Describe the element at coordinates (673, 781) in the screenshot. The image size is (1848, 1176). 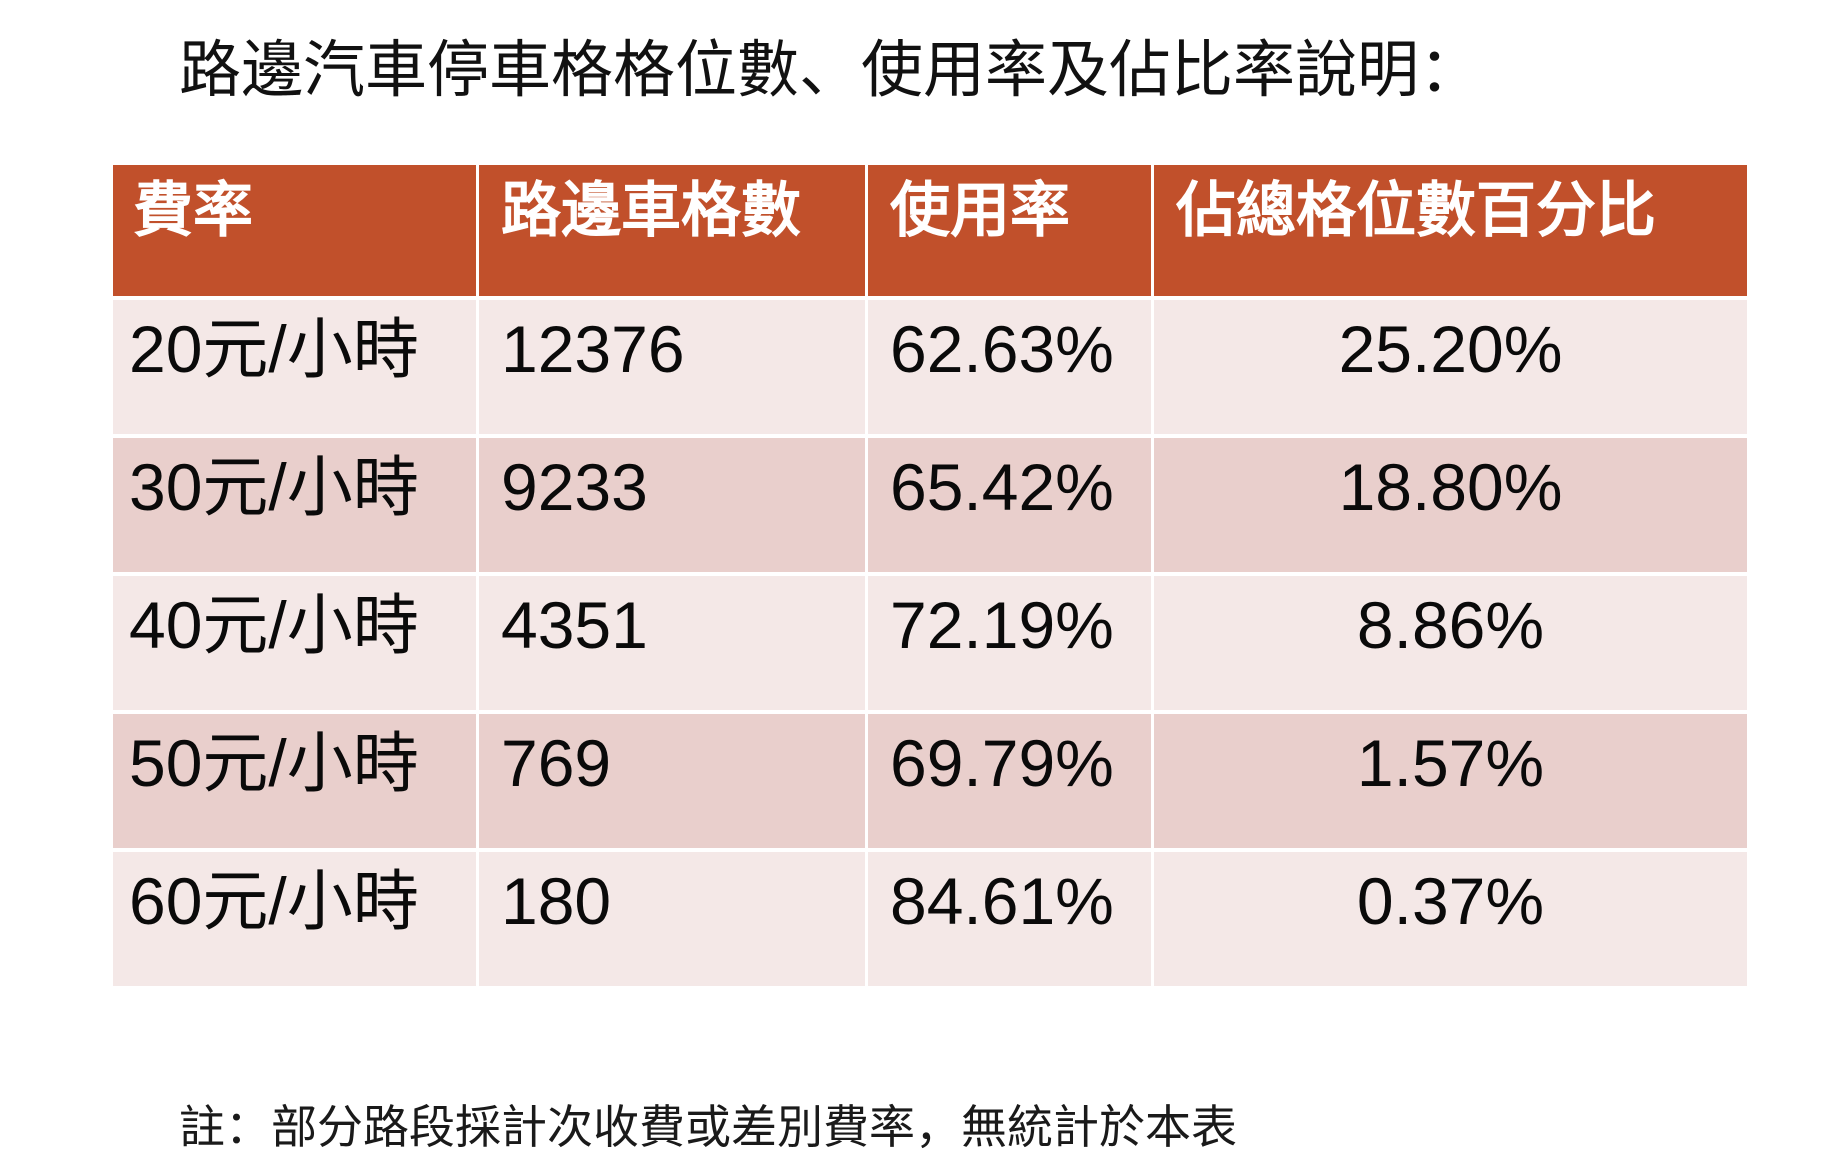
I see `cell-spaces: 769` at that location.